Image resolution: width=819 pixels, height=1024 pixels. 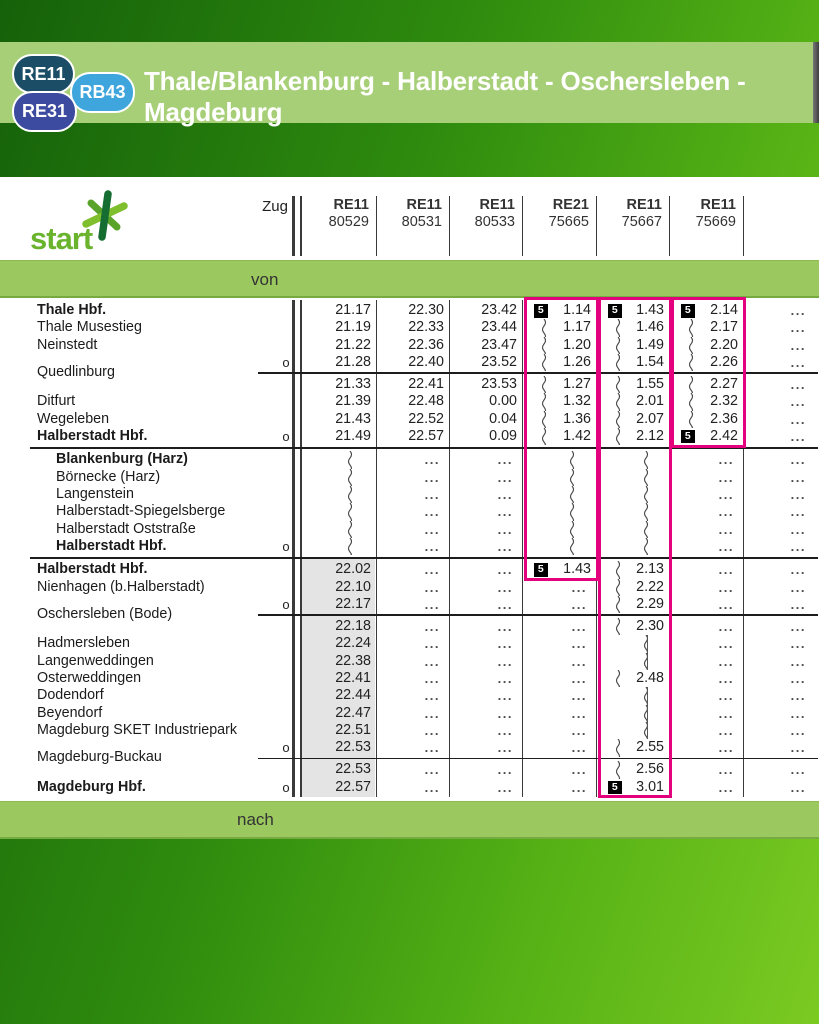 I want to click on time-cell: 22.52, so click(x=412, y=419).